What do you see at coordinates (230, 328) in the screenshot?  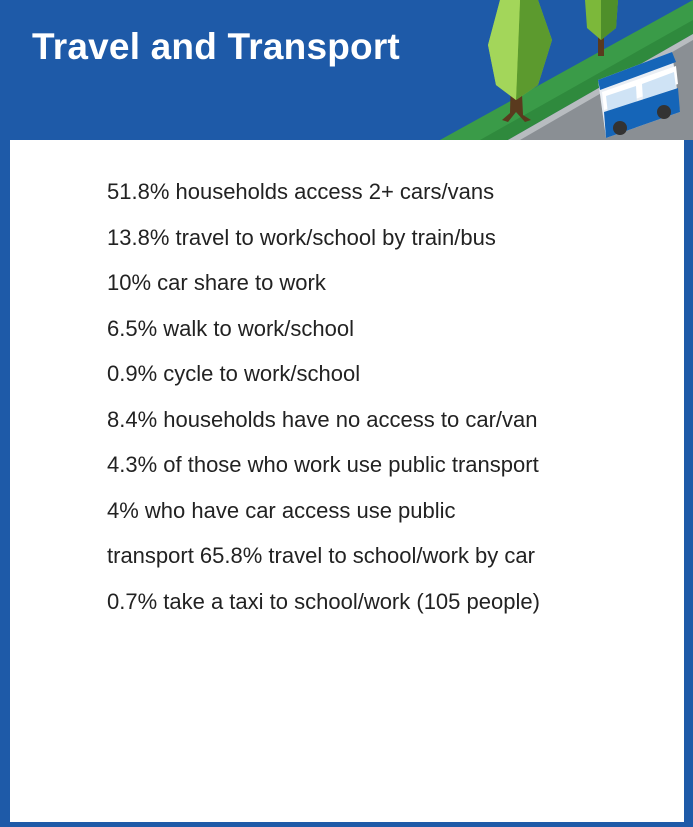 I see `stat-item: 6.5% walk to work/school` at bounding box center [230, 328].